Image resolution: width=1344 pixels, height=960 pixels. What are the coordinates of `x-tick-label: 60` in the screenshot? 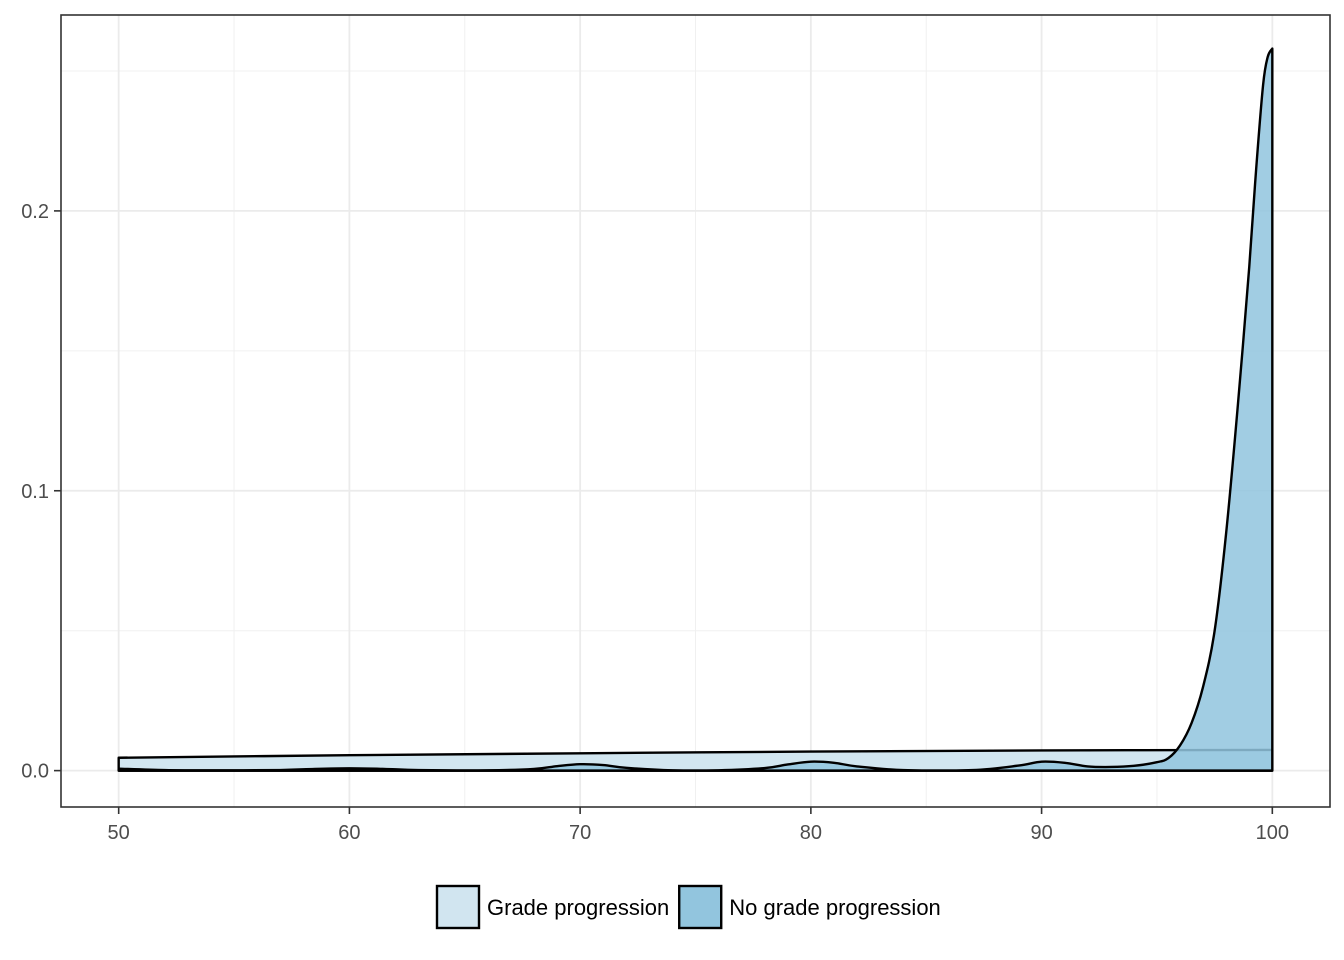 It's located at (349, 833).